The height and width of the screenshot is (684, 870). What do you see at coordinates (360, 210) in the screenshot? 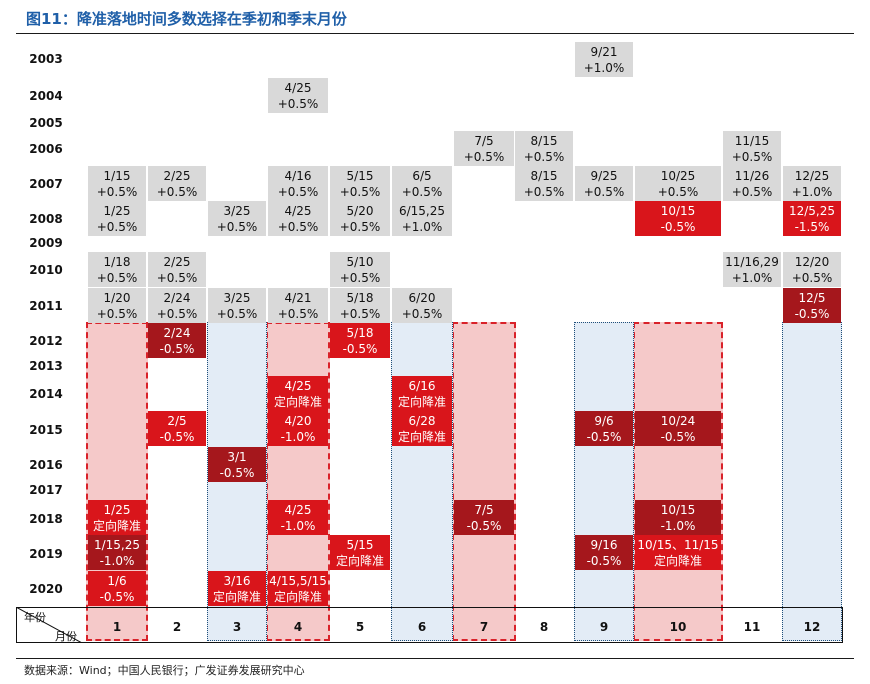
I see `cell-date: 5/20` at bounding box center [360, 210].